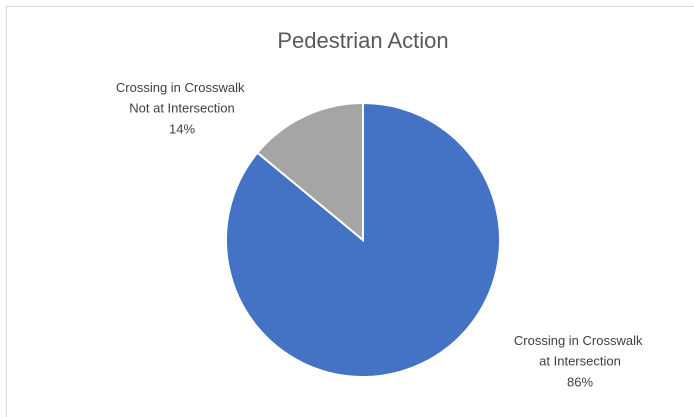  What do you see at coordinates (310, 172) in the screenshot?
I see `pie-slice` at bounding box center [310, 172].